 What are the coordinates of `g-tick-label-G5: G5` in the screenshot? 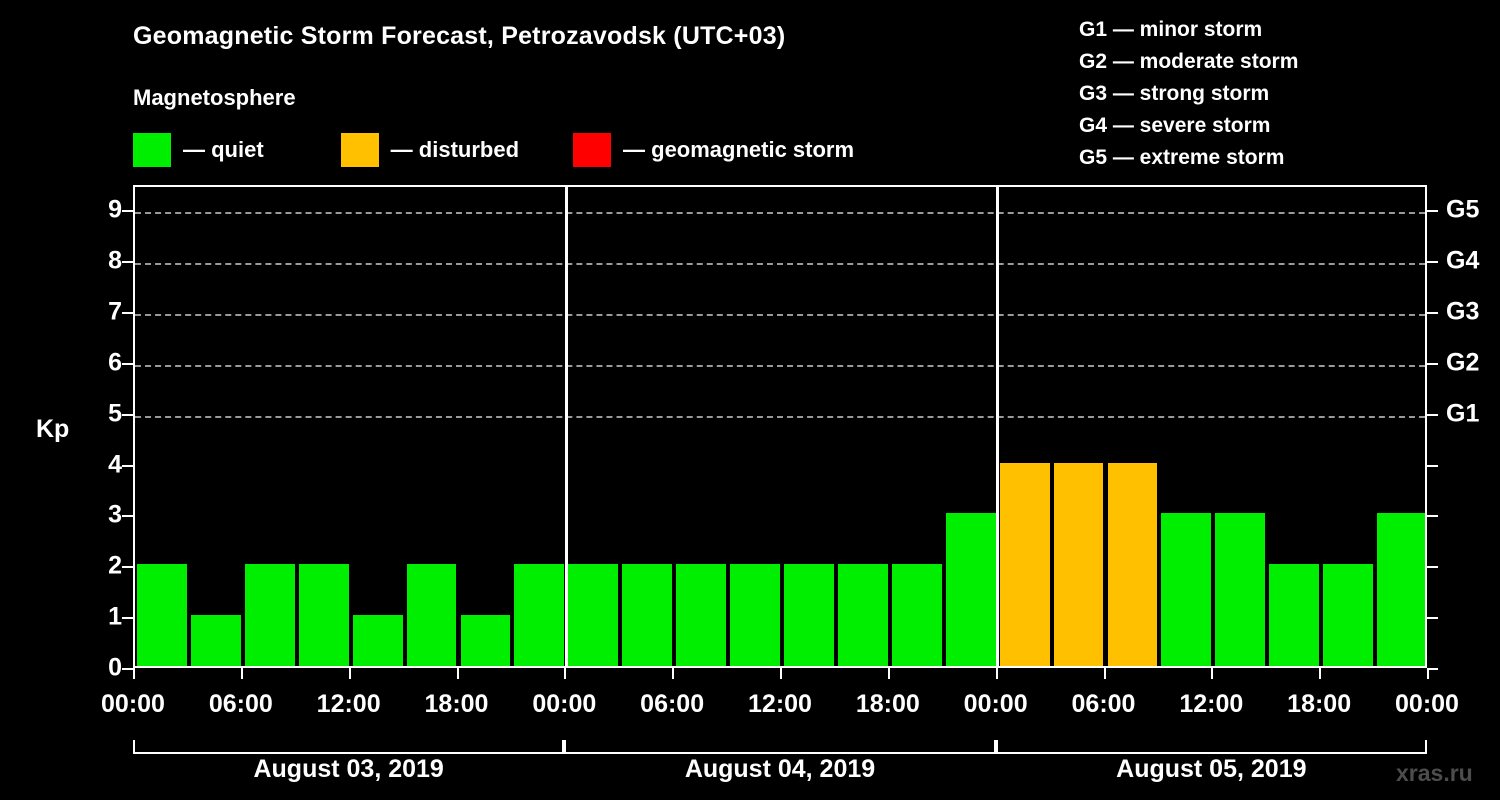 It's located at (1463, 209).